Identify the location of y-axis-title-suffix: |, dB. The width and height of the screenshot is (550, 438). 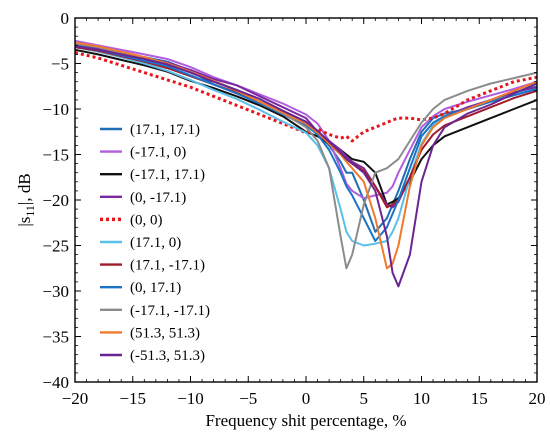
(24, 189).